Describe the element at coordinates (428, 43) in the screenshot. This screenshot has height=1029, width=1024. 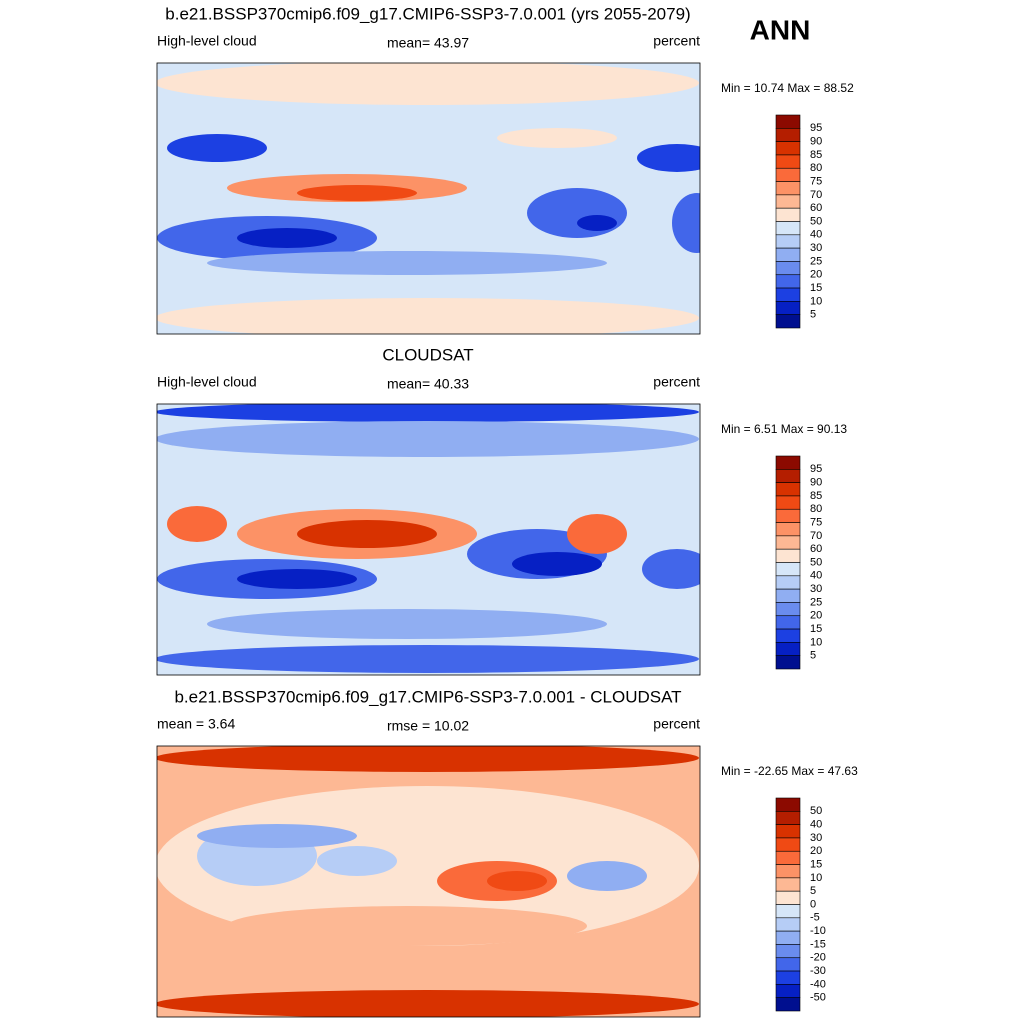
I see `panel-center-label: mean= 43.97` at that location.